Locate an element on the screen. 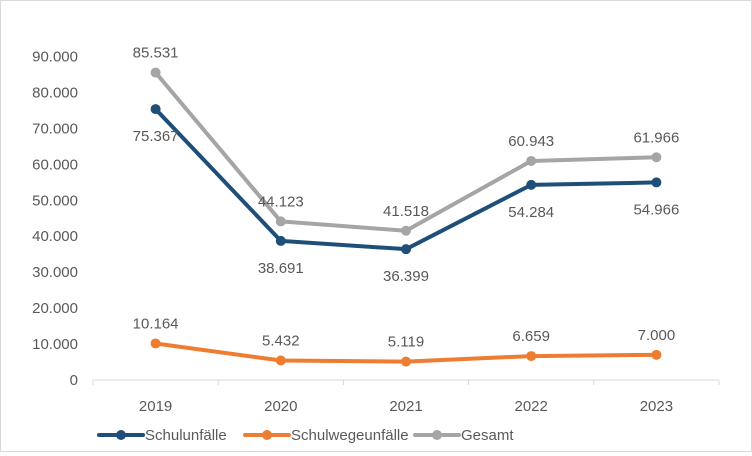 The height and width of the screenshot is (456, 752). y-tick-label: 80.000 is located at coordinates (55, 92).